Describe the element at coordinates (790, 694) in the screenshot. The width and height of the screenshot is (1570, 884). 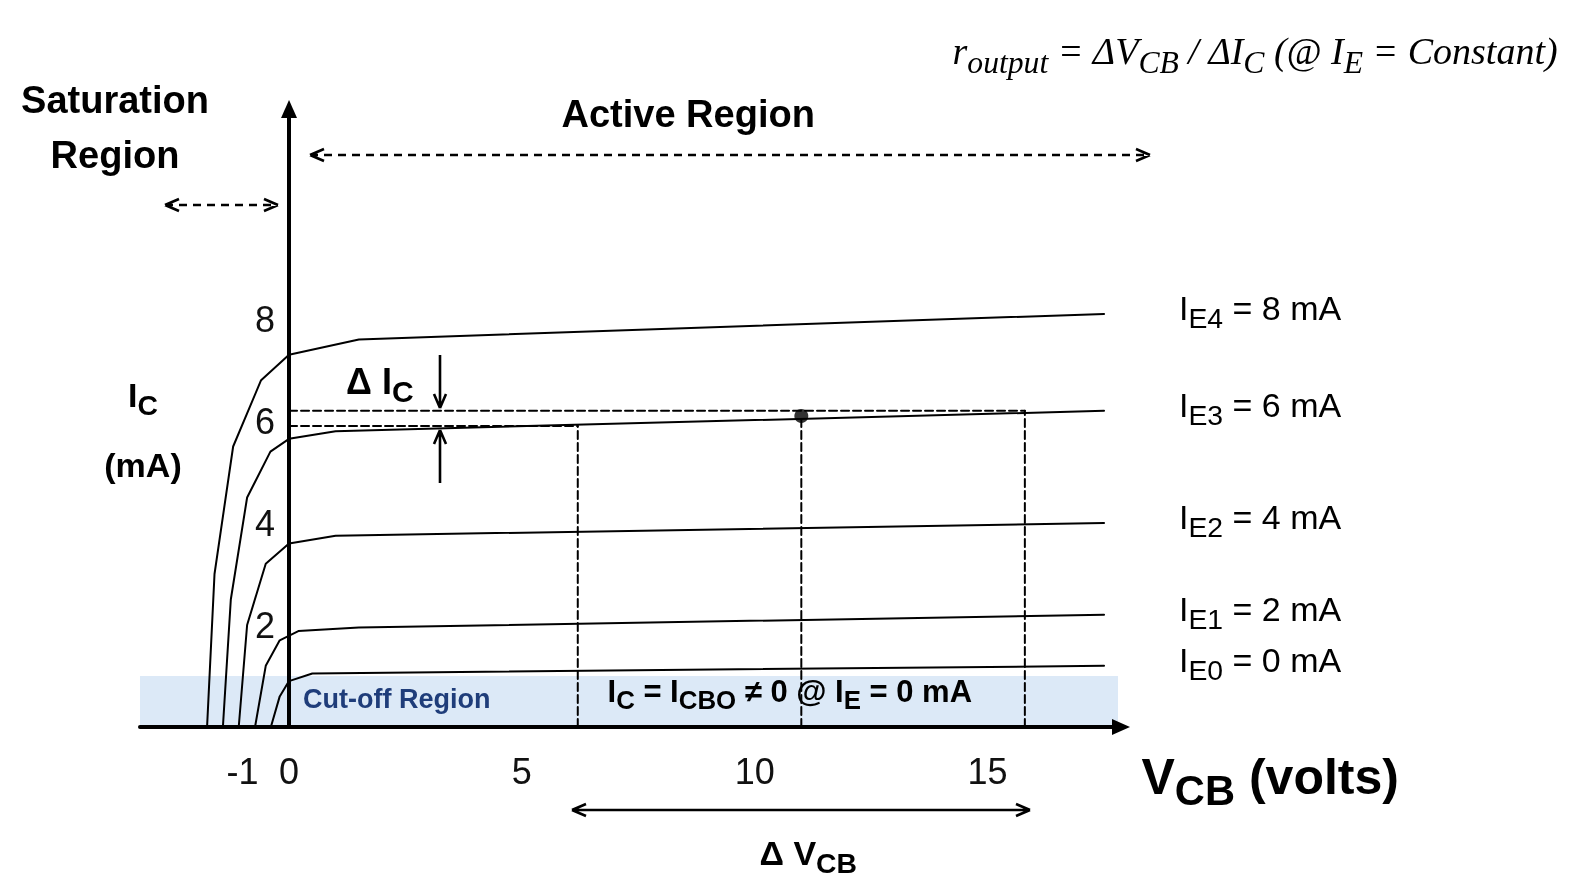
I see `annotation: I$_{C}$ = I$_{CBO}$ ≠ 0 @ I$_{E}$ = 0 mA` at that location.